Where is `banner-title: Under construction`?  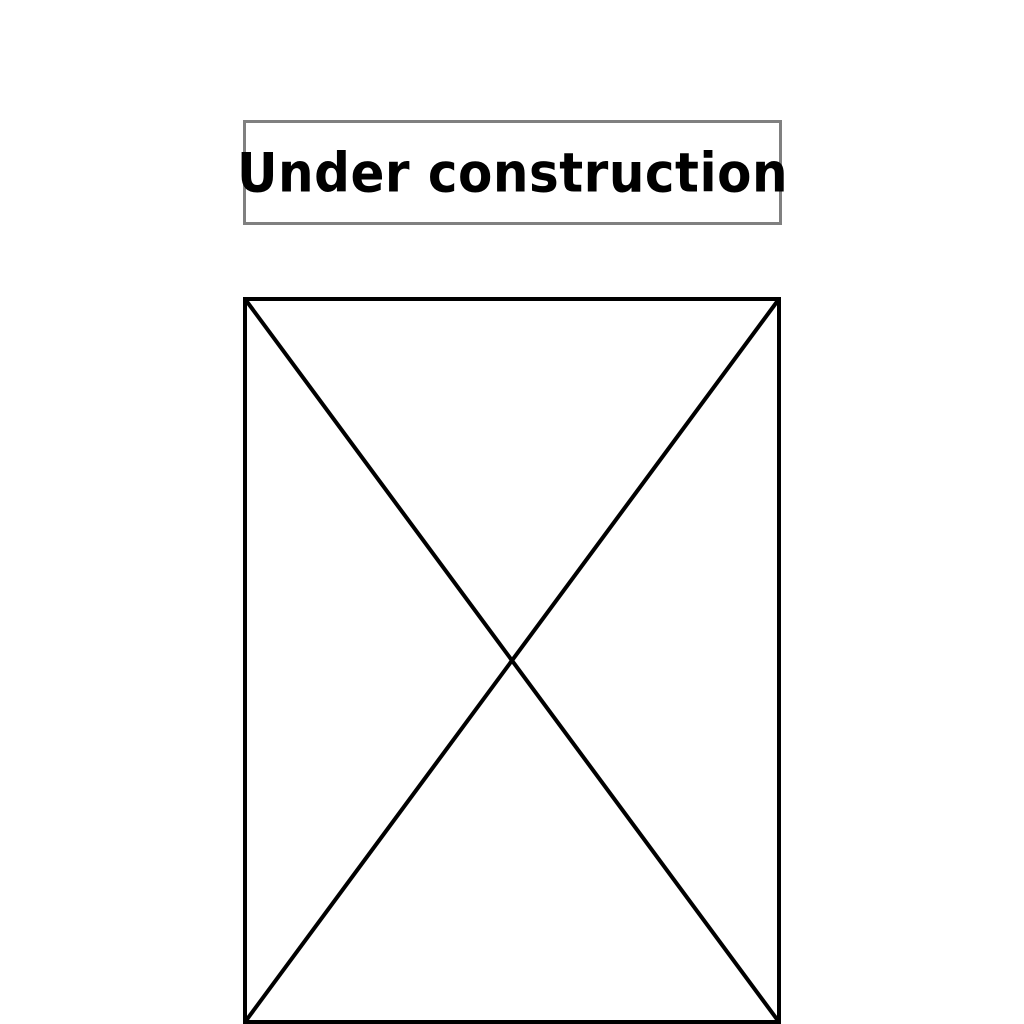
banner-title: Under construction is located at coordinates (512, 172).